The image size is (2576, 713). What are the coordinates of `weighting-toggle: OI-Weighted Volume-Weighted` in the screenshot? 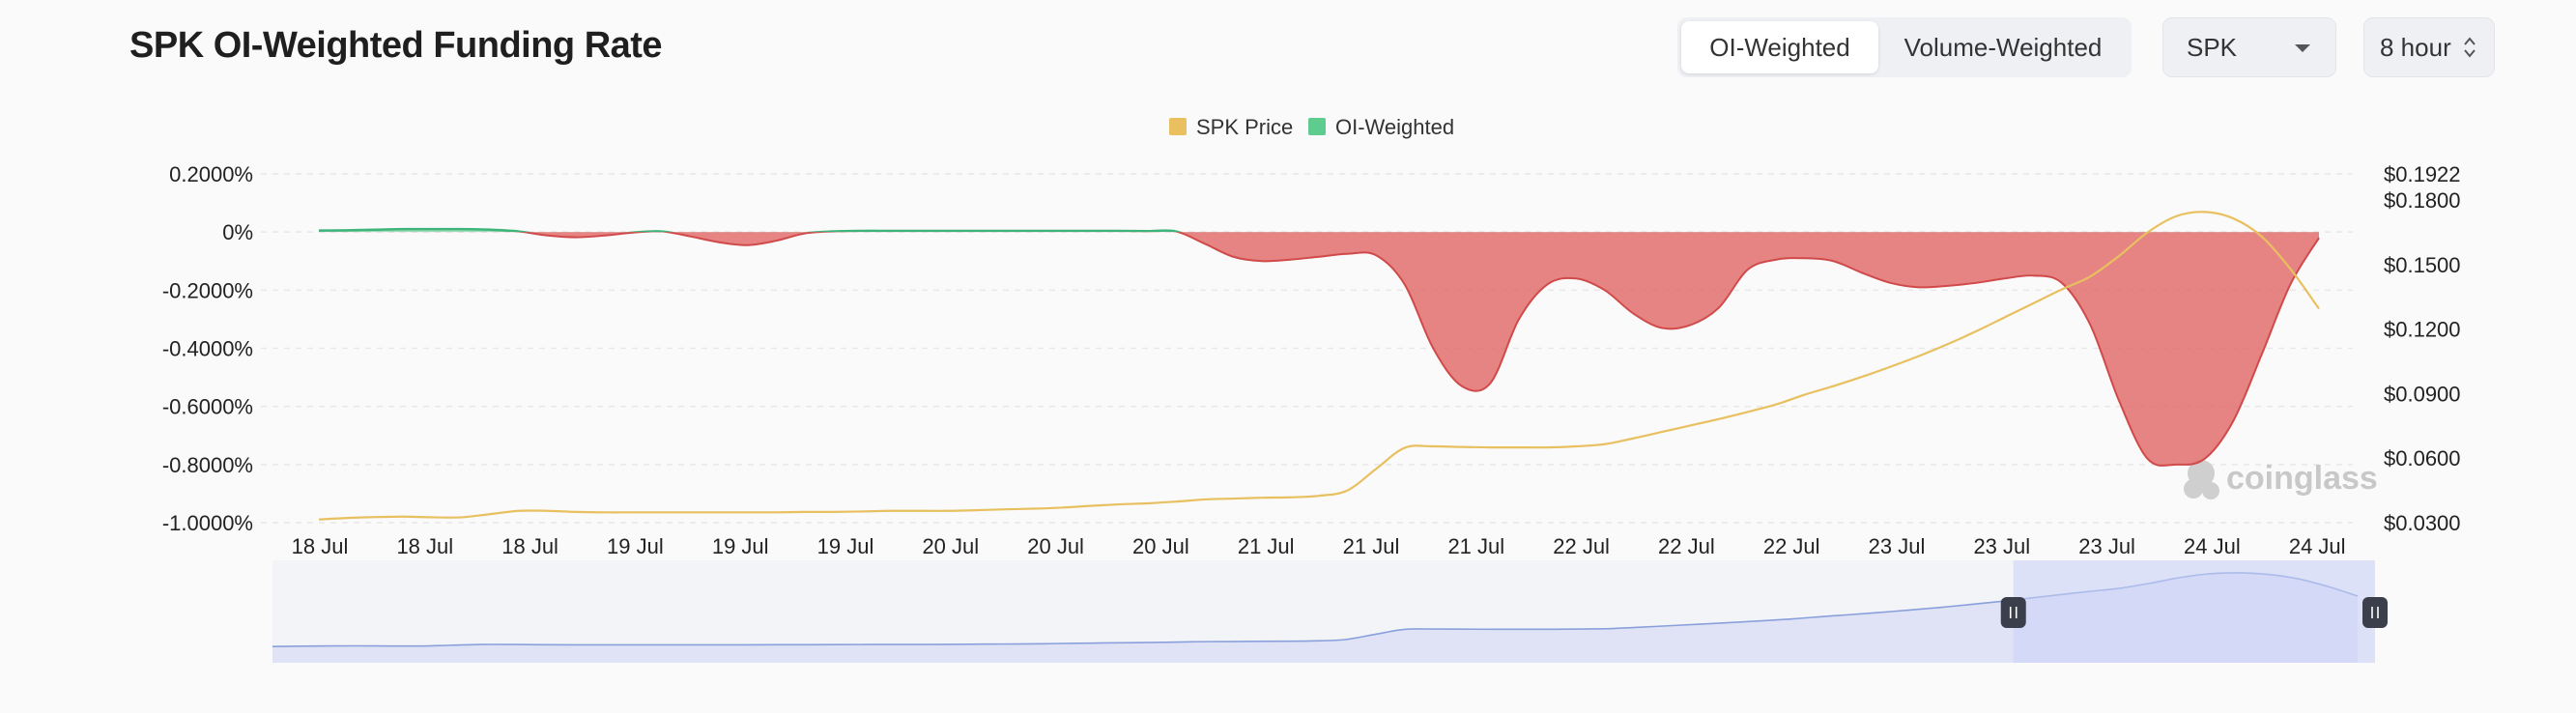 It's located at (1905, 47).